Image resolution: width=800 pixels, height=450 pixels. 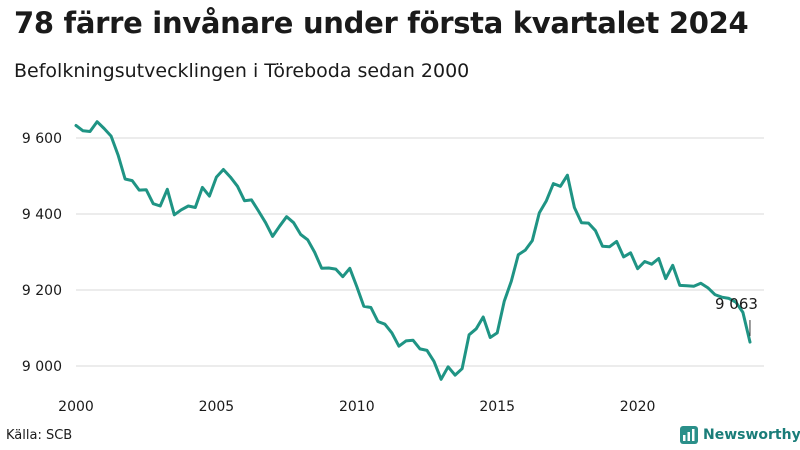 What do you see at coordinates (42, 139) in the screenshot?
I see `y-tick-label: 9 600` at bounding box center [42, 139].